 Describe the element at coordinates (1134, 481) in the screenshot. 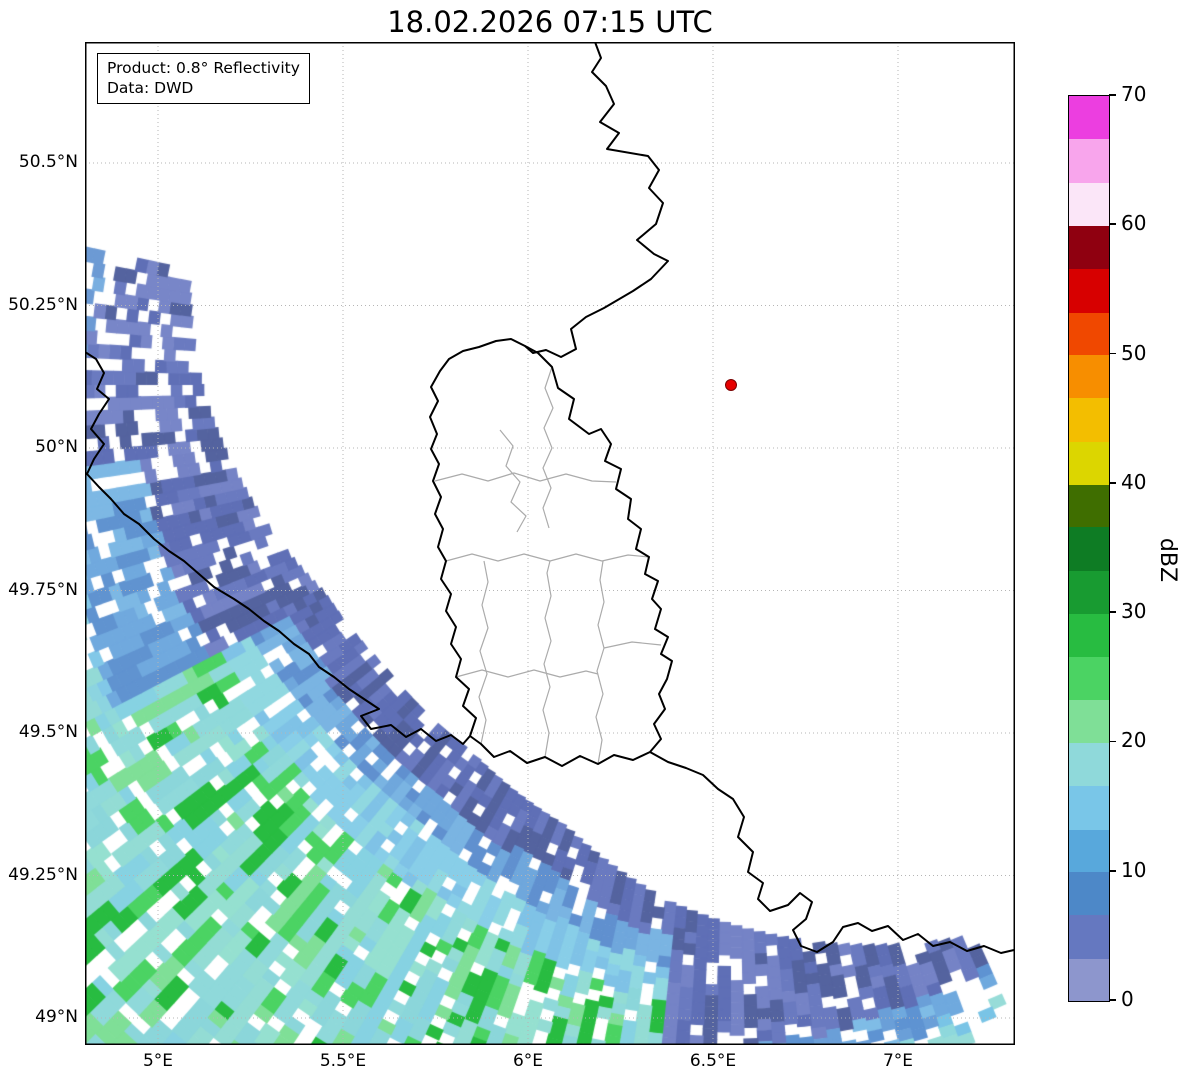

I see `colorbar-tick-label: 40` at that location.